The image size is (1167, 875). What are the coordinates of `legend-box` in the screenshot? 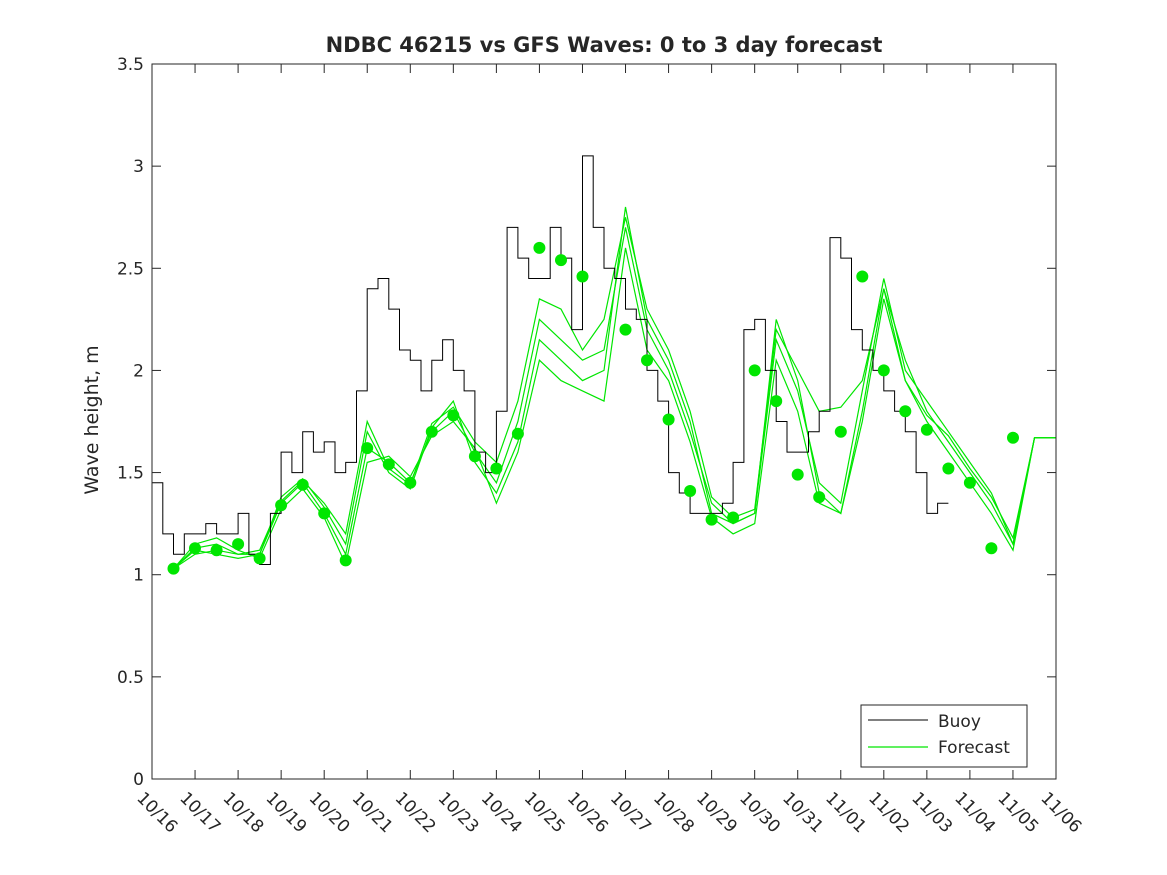 It's located at (944, 736).